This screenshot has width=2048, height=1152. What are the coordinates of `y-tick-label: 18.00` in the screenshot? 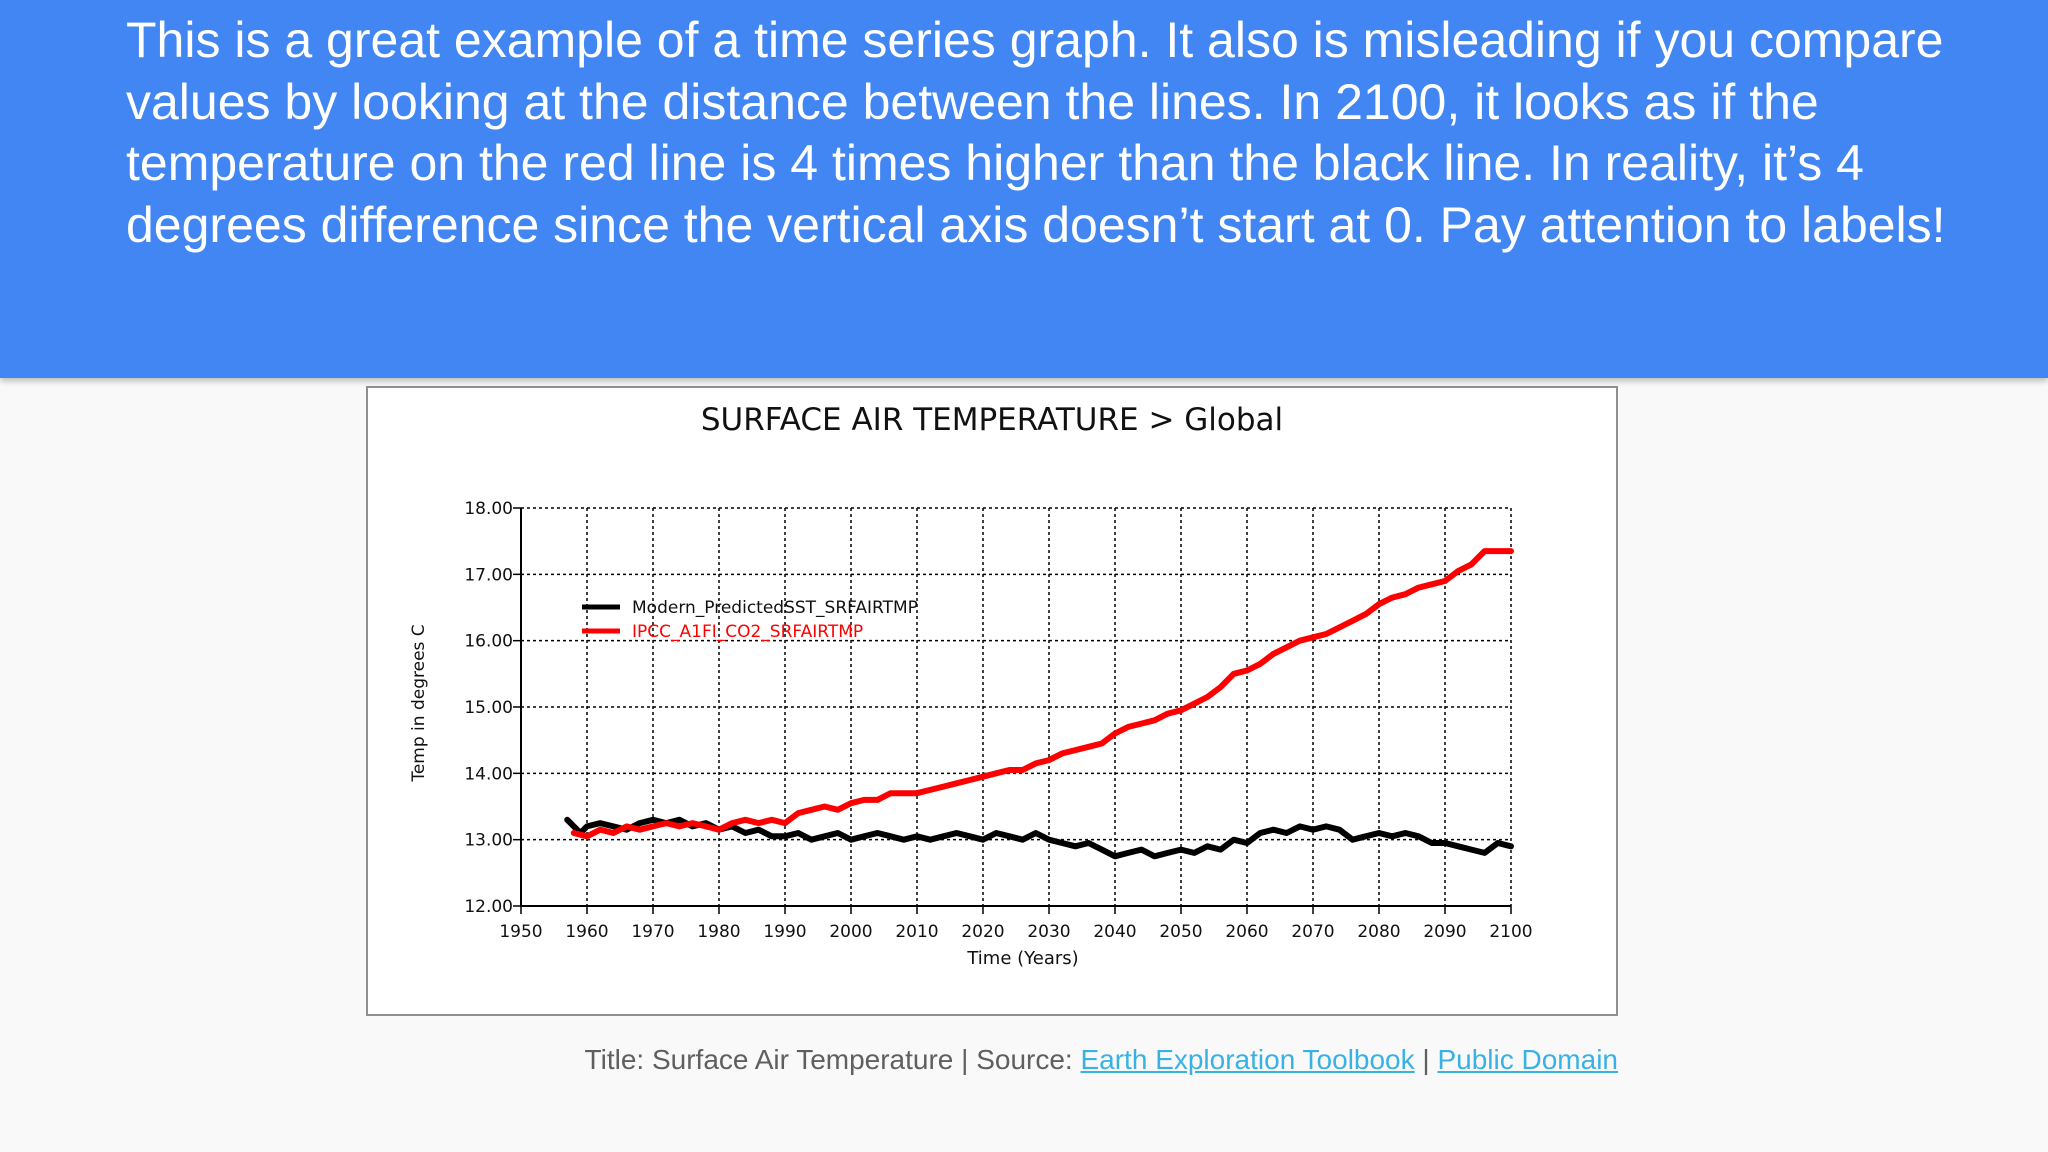 It's located at (488, 509).